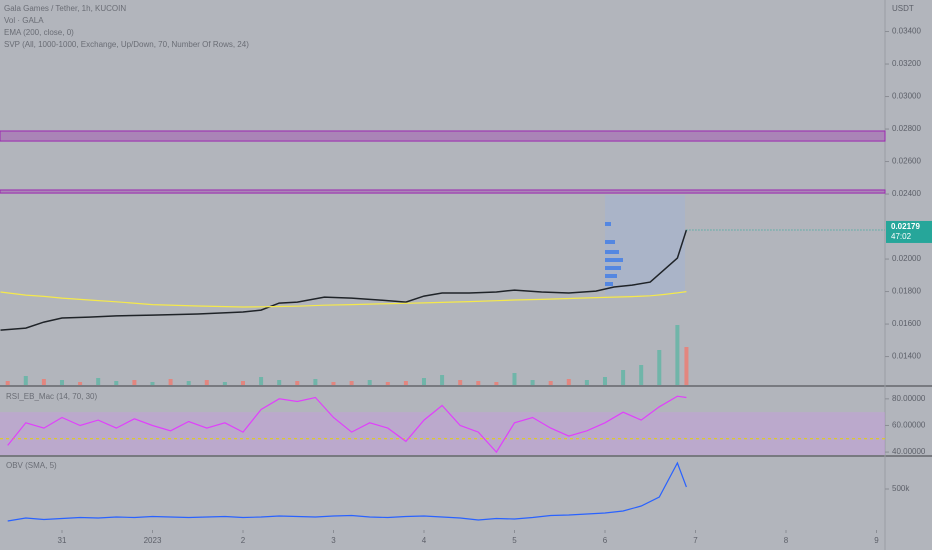 The width and height of the screenshot is (932, 550). I want to click on rsi-band, so click(442, 433).